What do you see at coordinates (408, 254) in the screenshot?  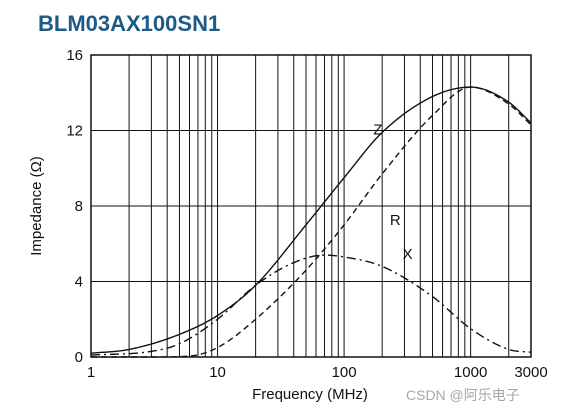 I see `series-x-label: X` at bounding box center [408, 254].